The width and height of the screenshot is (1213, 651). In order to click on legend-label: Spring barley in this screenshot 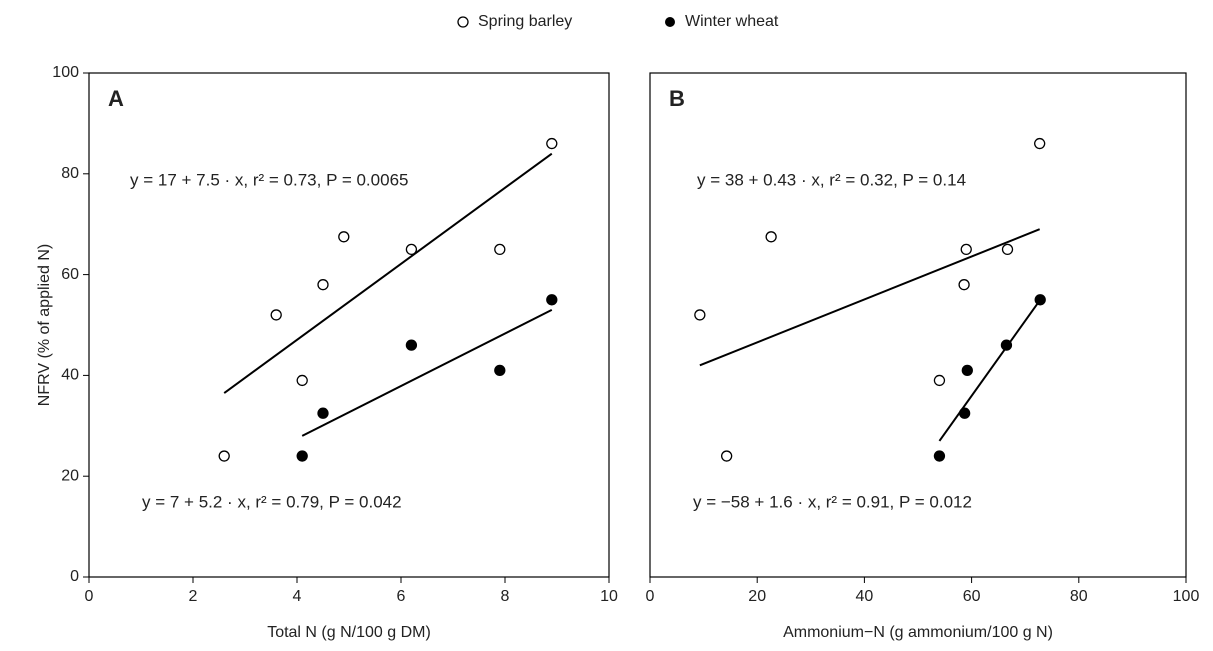, I will do `click(525, 21)`.